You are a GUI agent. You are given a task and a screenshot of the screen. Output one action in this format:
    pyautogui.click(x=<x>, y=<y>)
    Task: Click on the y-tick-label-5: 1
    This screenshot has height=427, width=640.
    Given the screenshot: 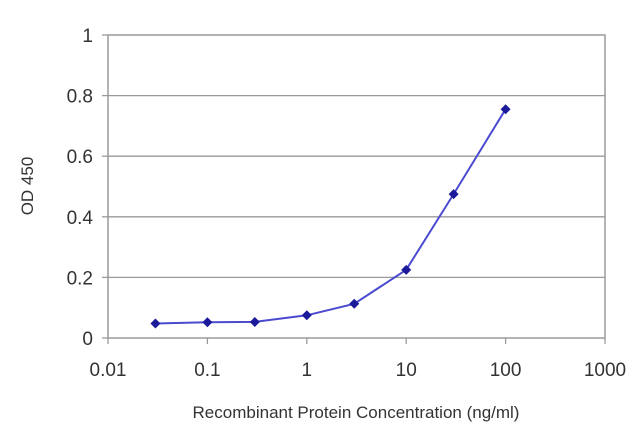 What is the action you would take?
    pyautogui.click(x=87, y=36)
    